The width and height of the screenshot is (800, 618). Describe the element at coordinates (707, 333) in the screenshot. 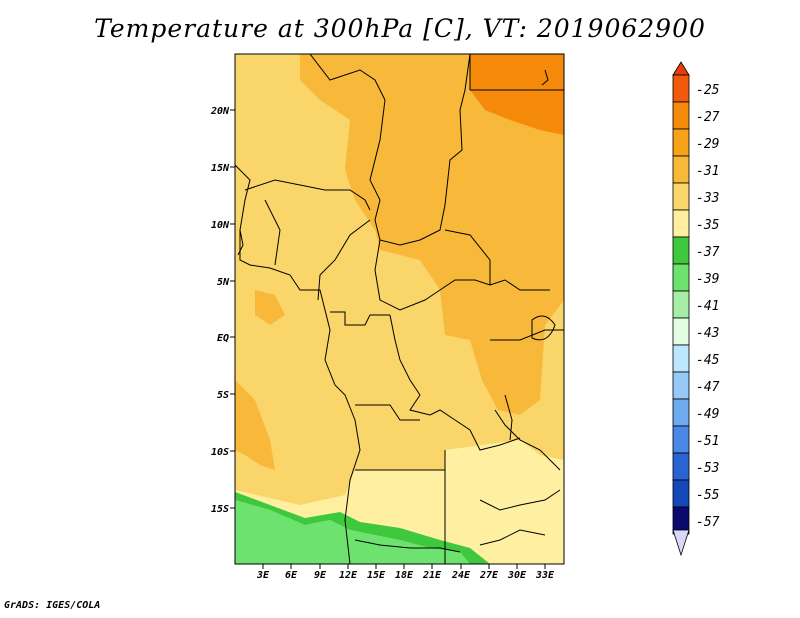

I see `colorbar-label: -43` at that location.